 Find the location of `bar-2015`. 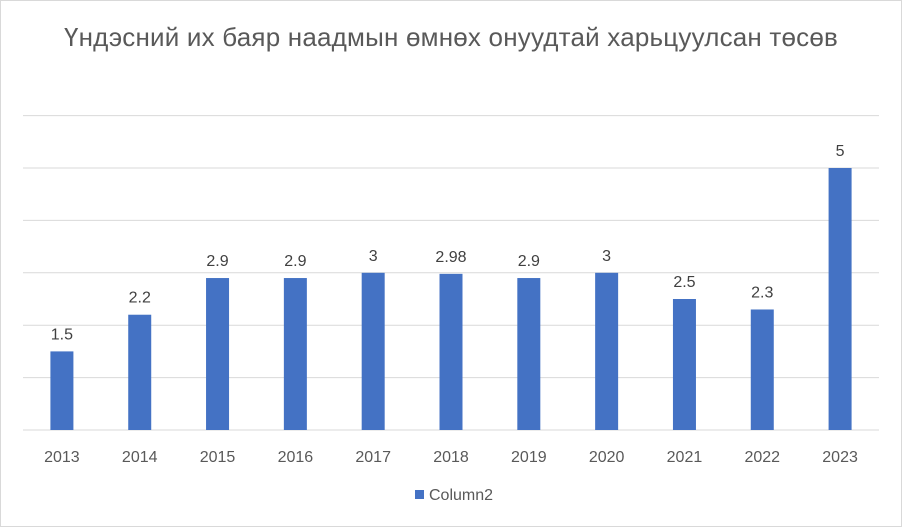

bar-2015 is located at coordinates (218, 354).